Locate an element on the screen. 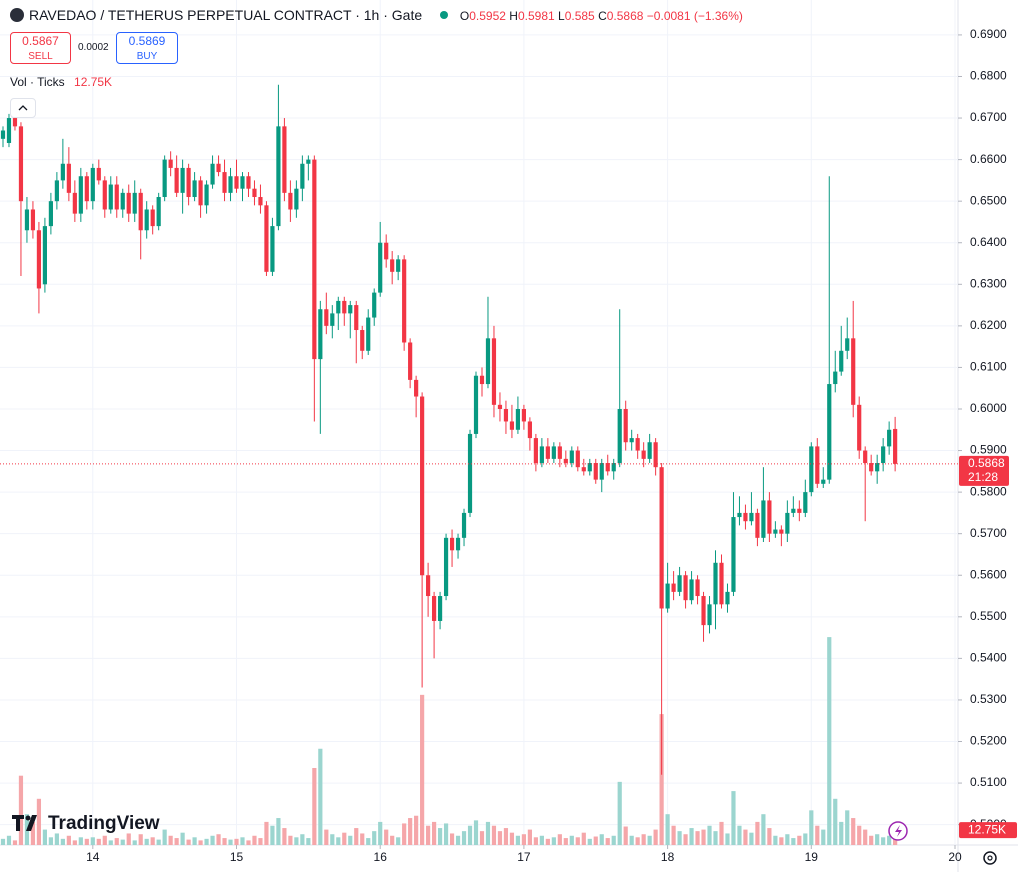 This screenshot has height=872, width=1018. symbol-icon is located at coordinates (17, 15).